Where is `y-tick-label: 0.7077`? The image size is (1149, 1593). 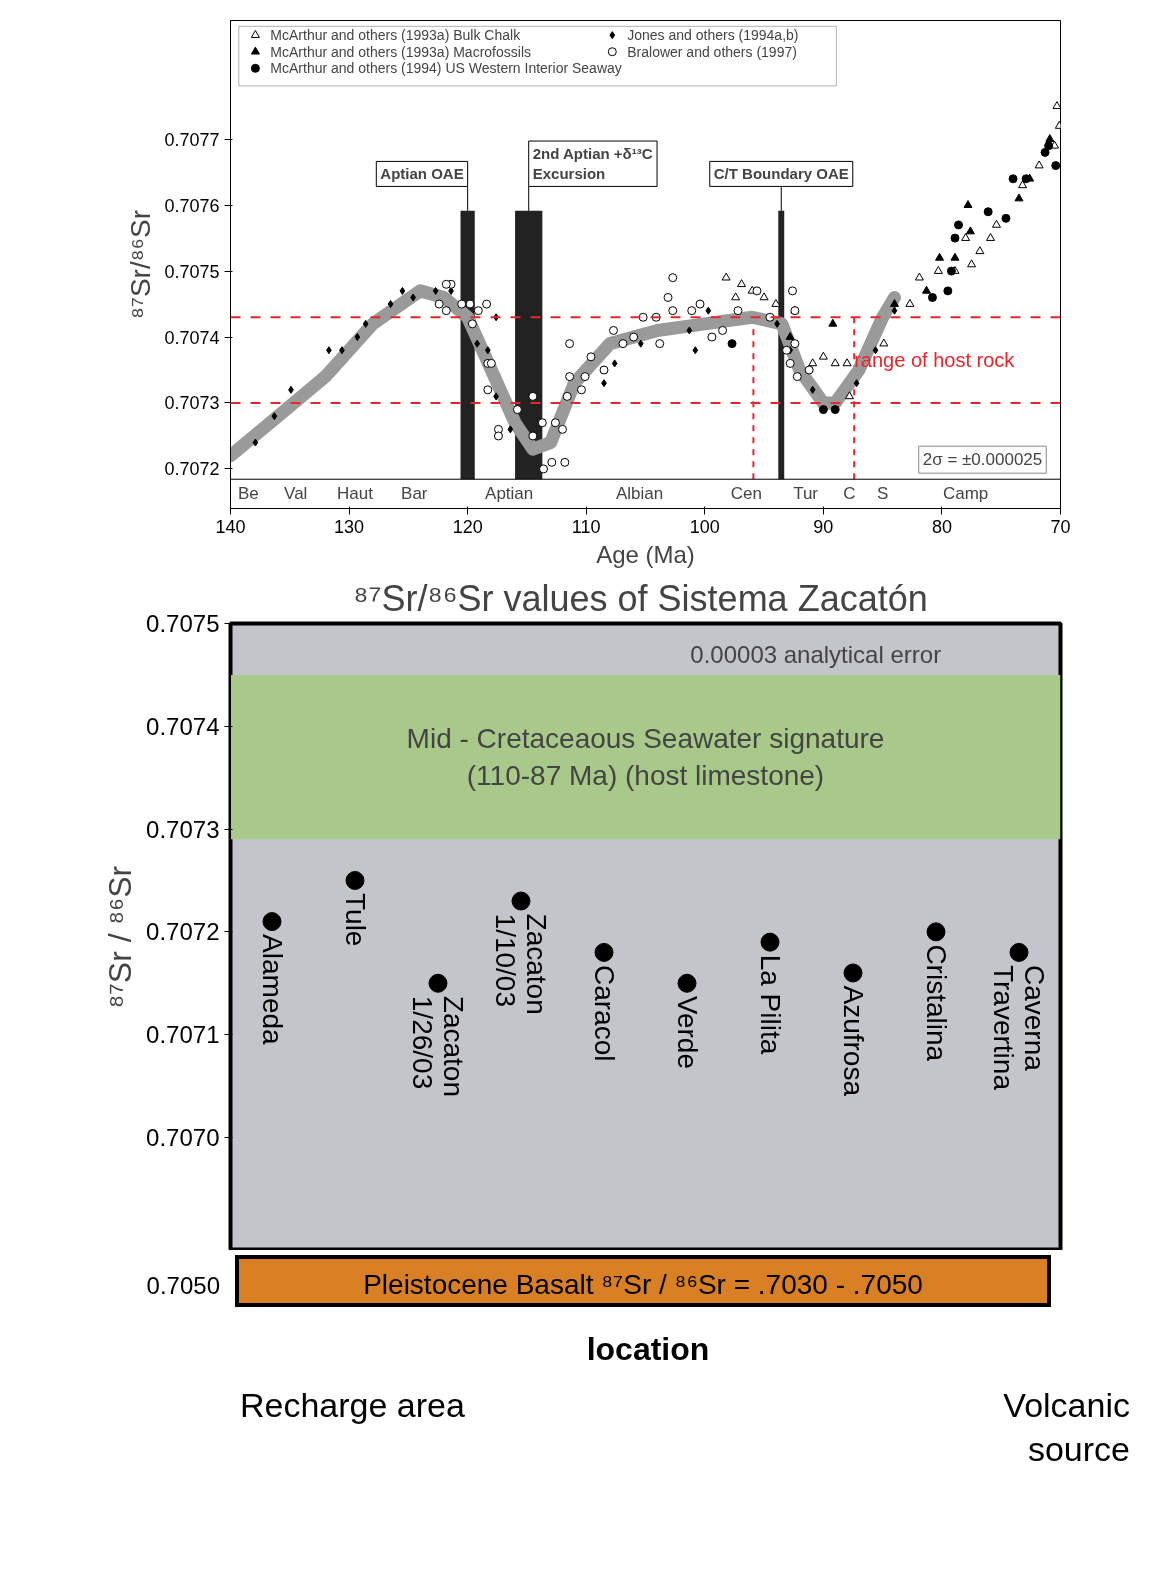 y-tick-label: 0.7077 is located at coordinates (192, 139).